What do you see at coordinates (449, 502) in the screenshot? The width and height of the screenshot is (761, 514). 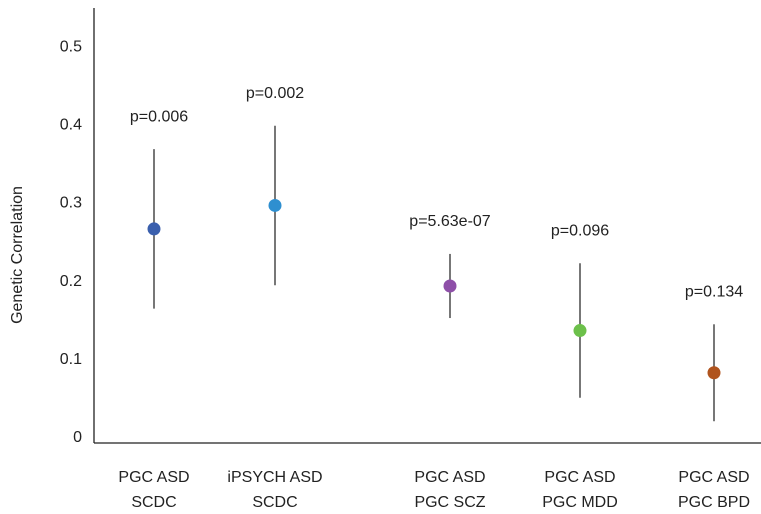 I see `x-tick-label: PGC SCZ` at bounding box center [449, 502].